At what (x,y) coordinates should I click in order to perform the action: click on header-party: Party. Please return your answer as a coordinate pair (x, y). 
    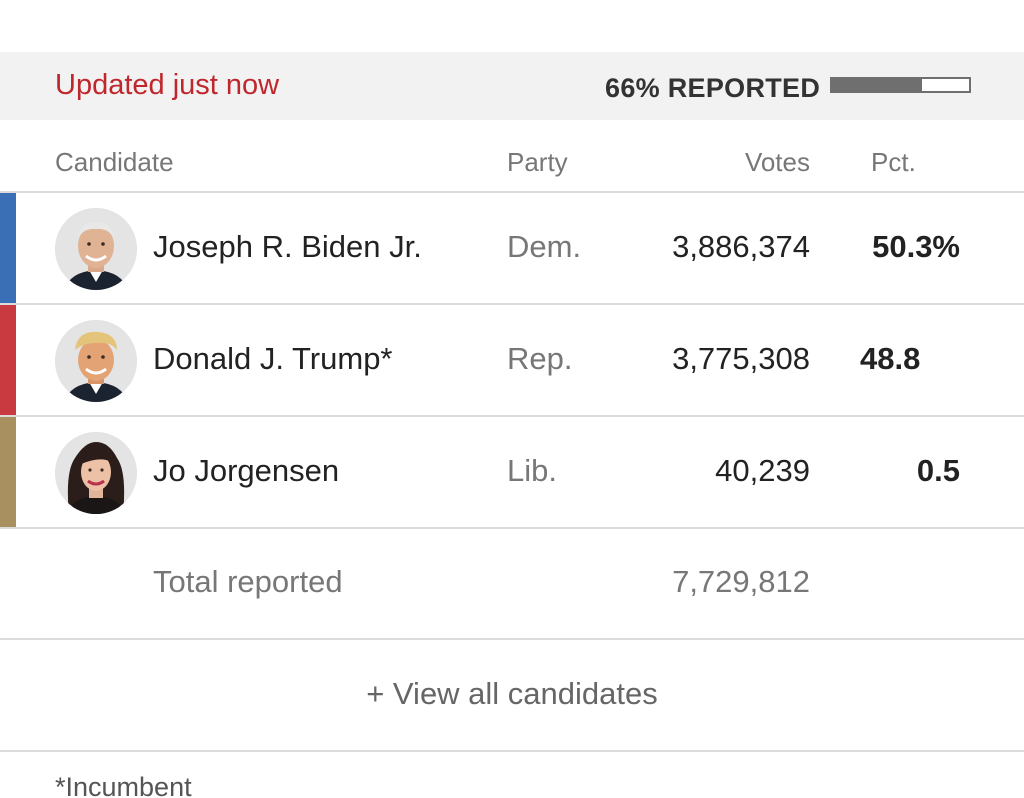
    Looking at the image, I should click on (537, 162).